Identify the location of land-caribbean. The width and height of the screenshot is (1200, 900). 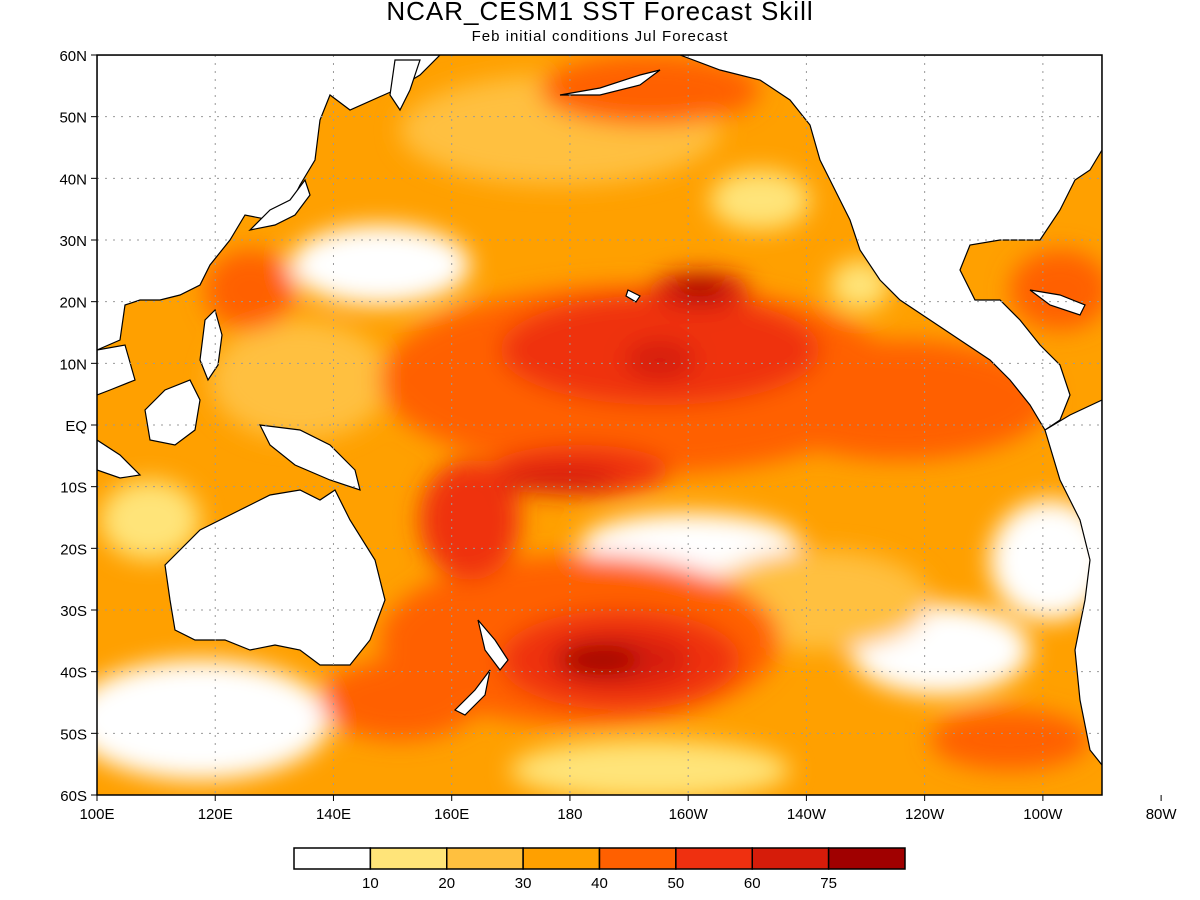
(1057, 302).